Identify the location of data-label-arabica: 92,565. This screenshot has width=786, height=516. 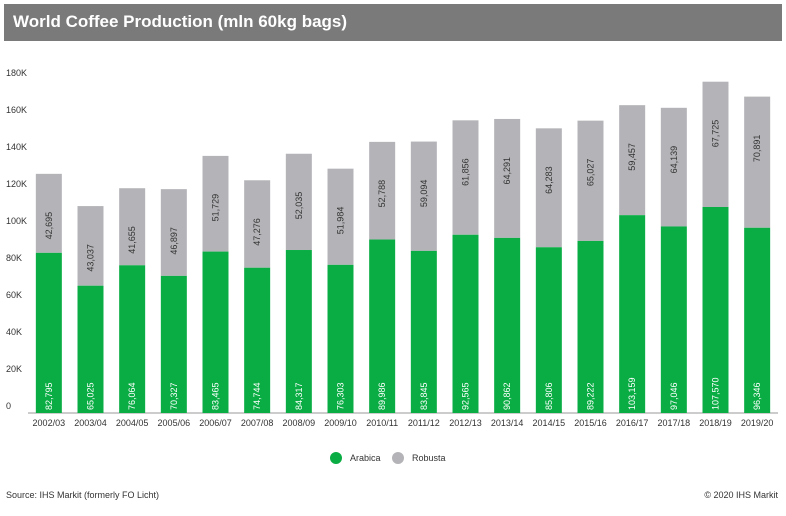
(466, 396).